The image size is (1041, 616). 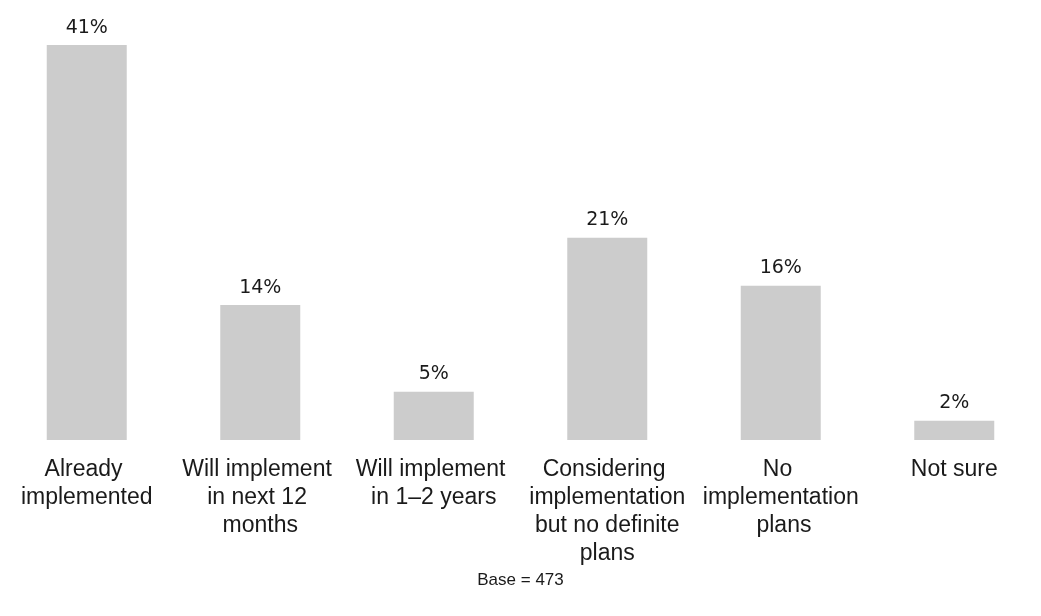 I want to click on x-tick-label: Not sure, so click(x=954, y=468).